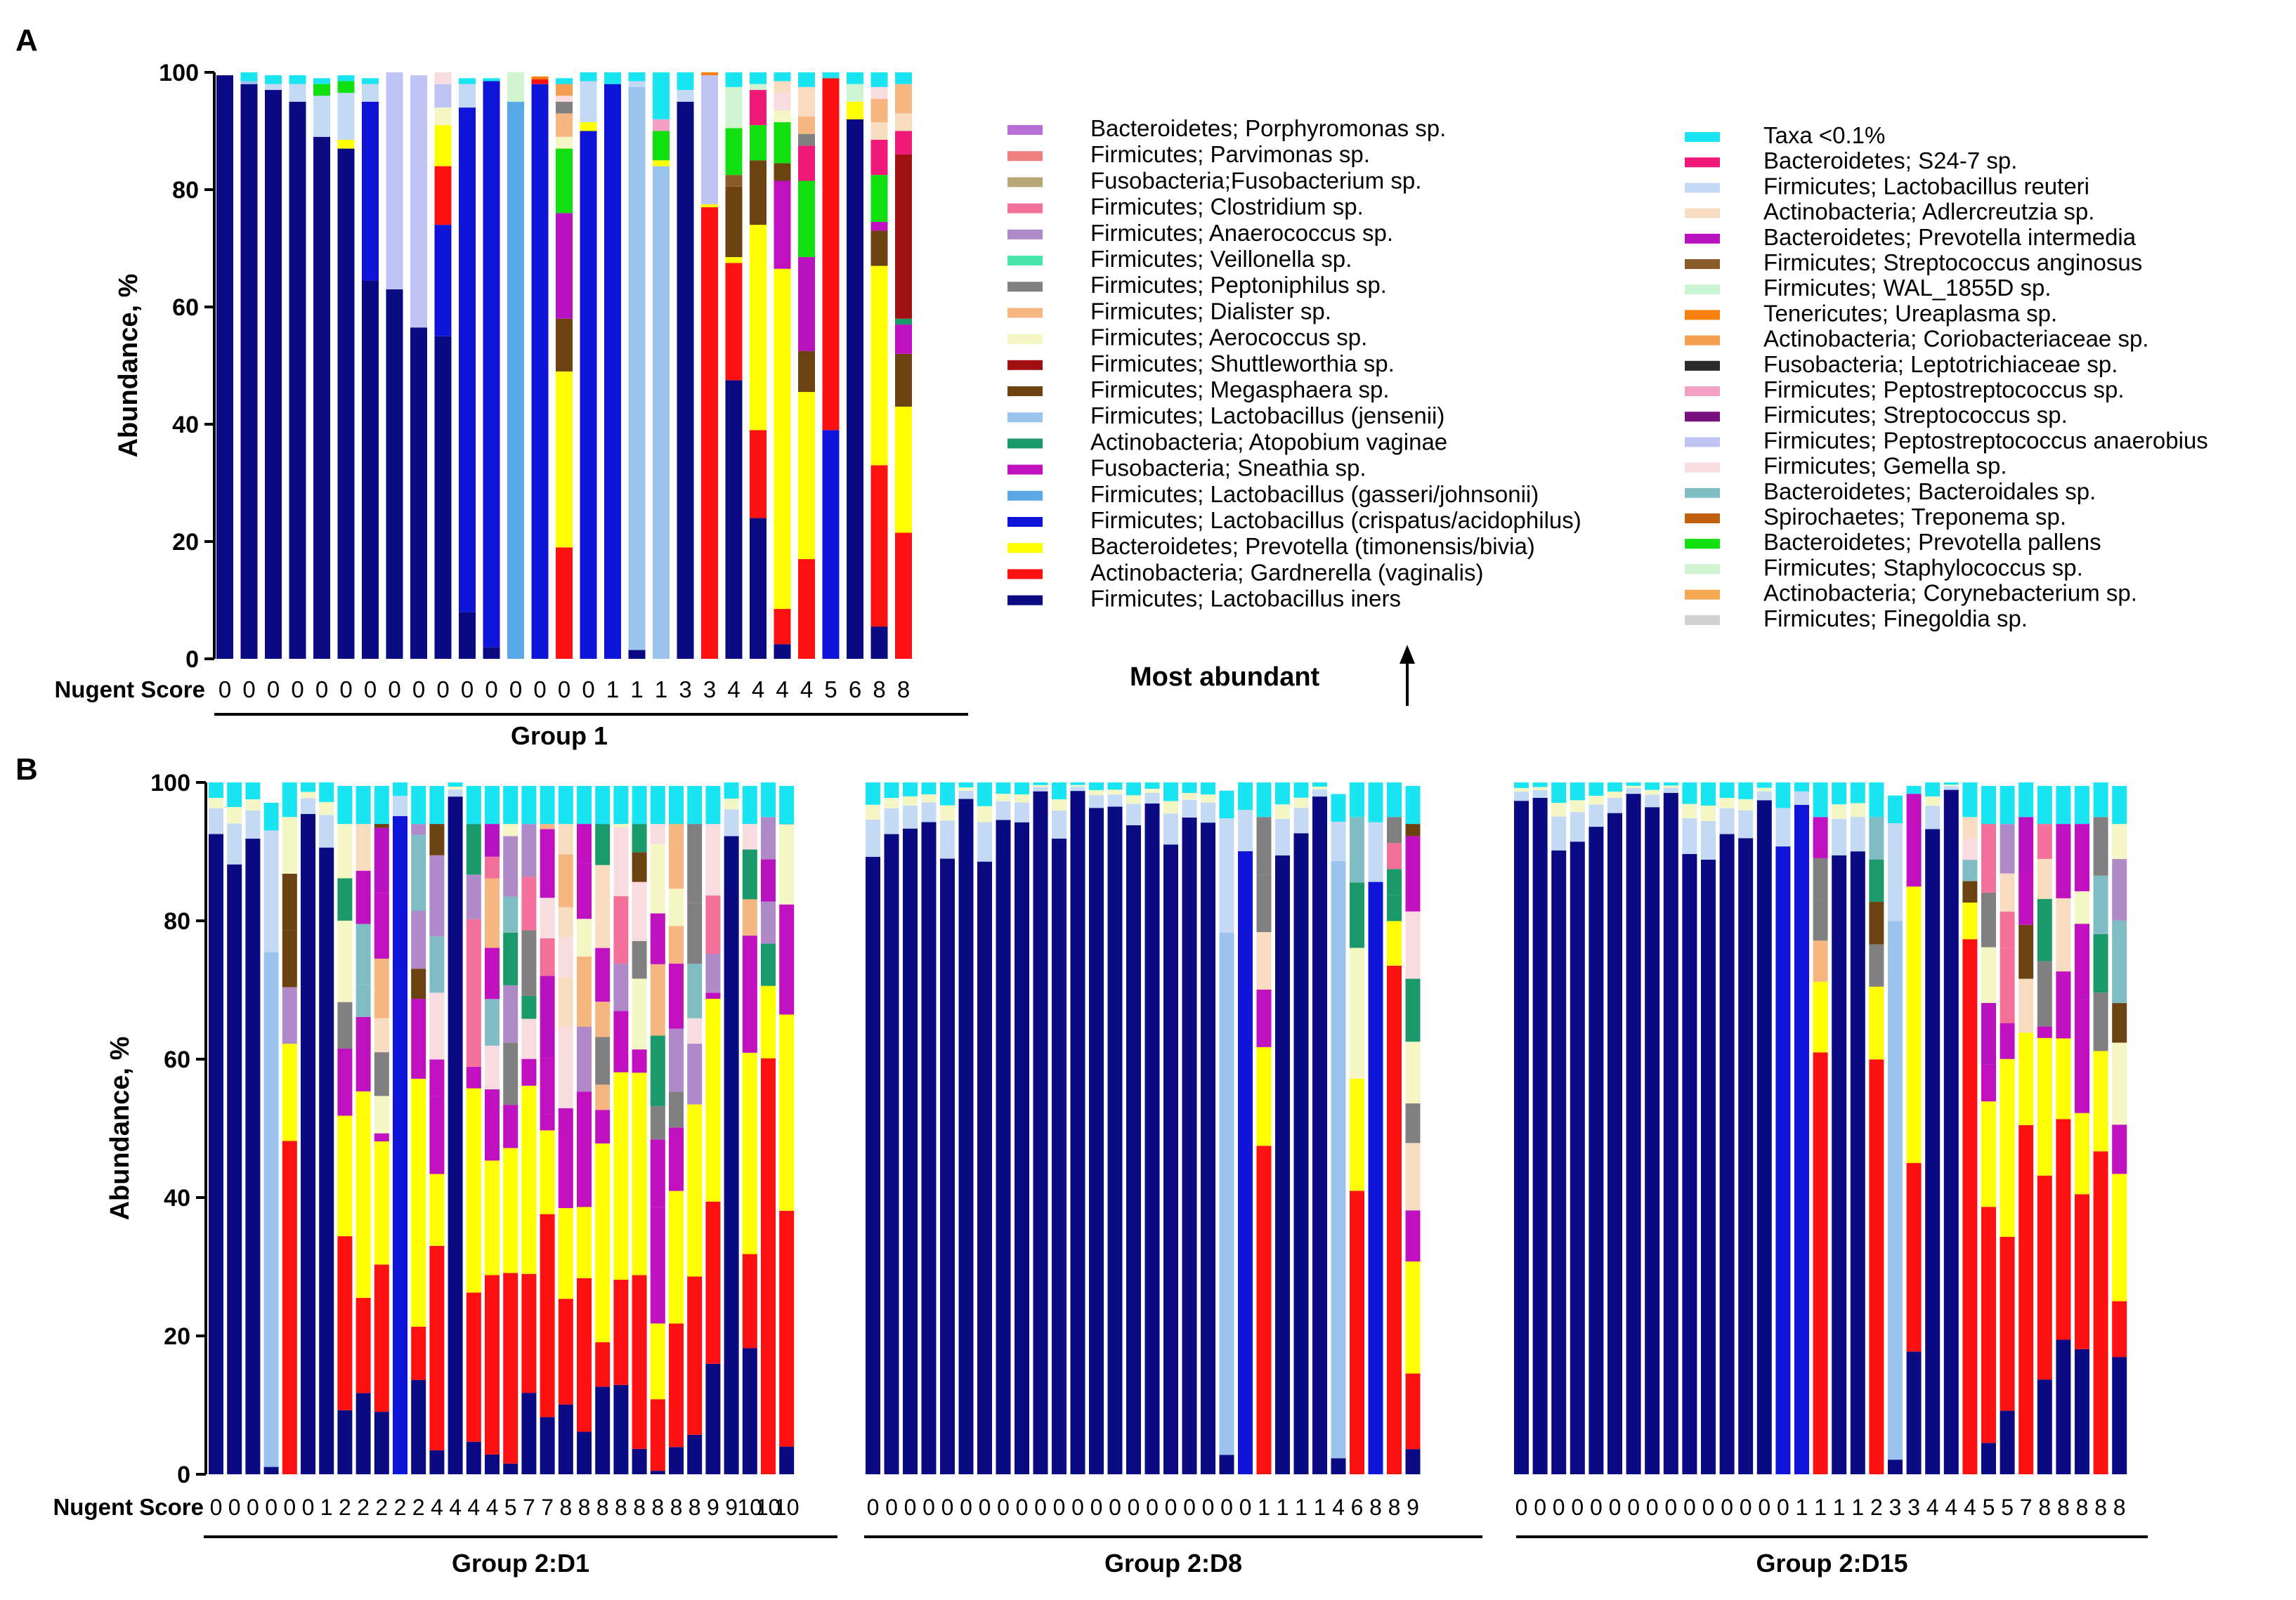 The width and height of the screenshot is (2296, 1600). I want to click on bar-segment-firmicutes-clostridium-sp, so click(474, 1030).